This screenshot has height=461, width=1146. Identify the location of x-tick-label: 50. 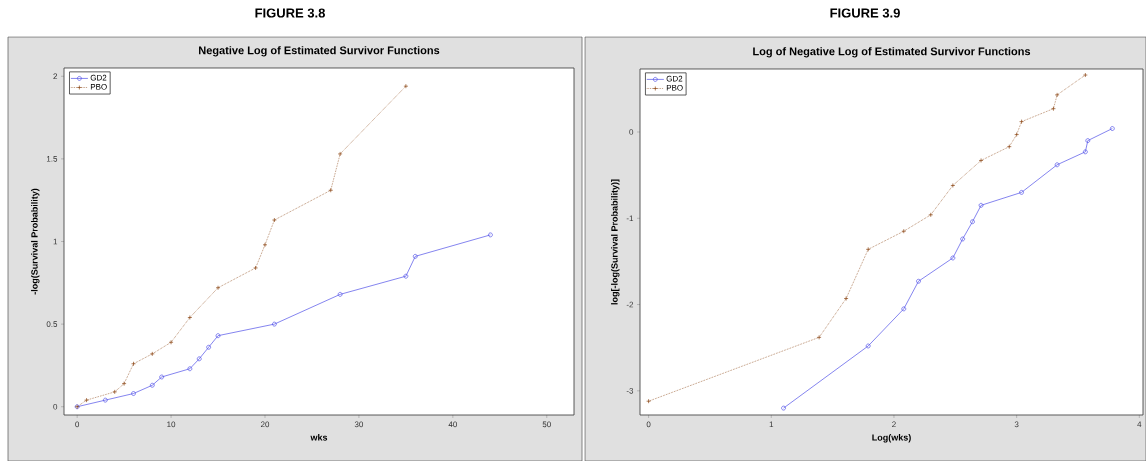
(546, 424).